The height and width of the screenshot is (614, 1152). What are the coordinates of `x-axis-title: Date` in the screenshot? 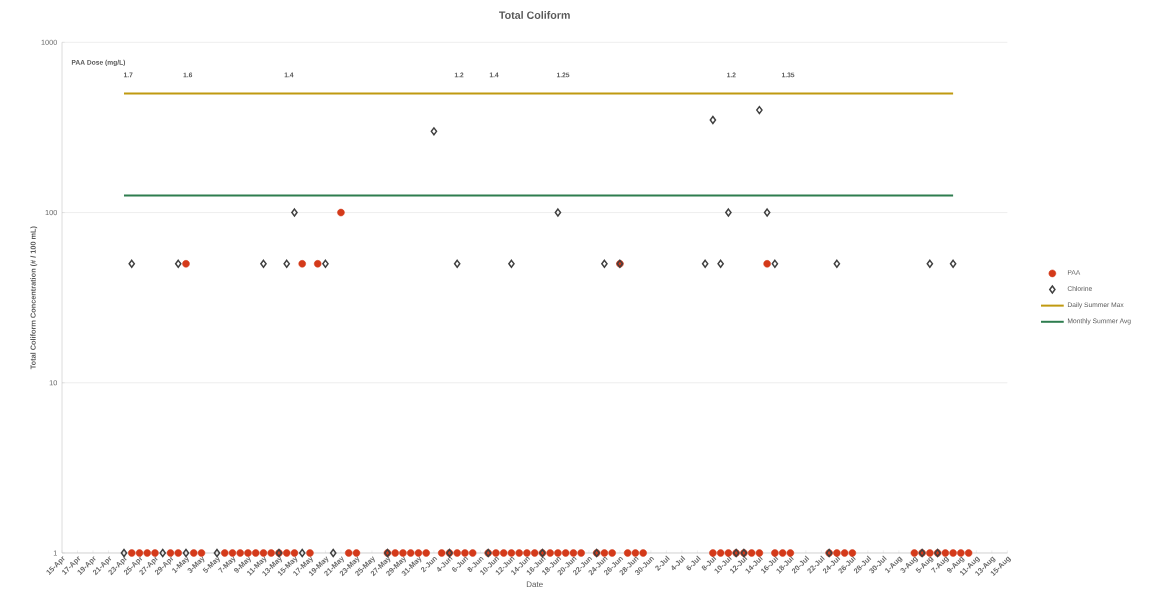 It's located at (534, 584).